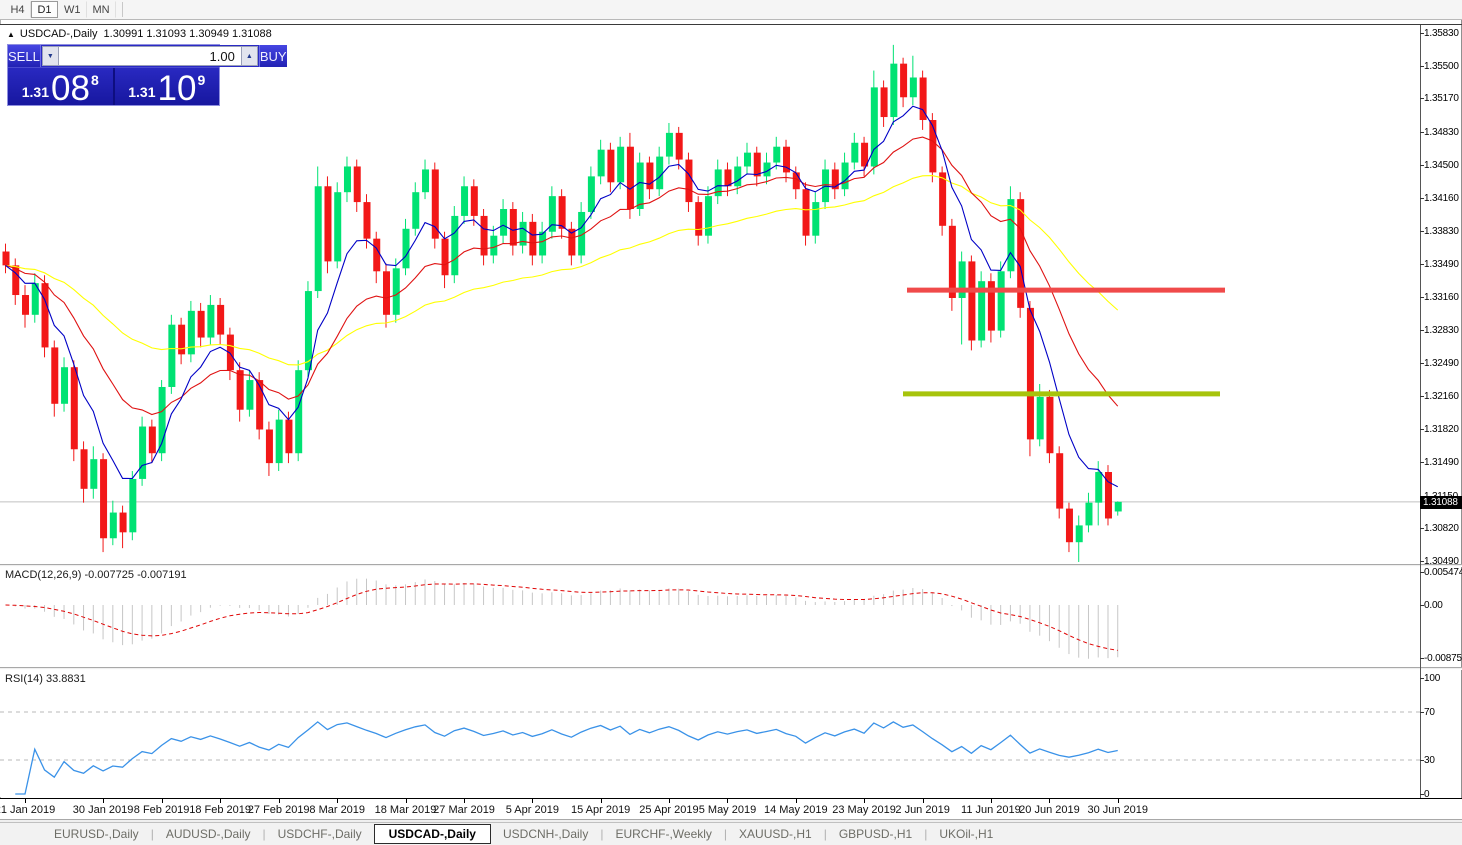 The width and height of the screenshot is (1462, 845). What do you see at coordinates (161, 810) in the screenshot?
I see `date-label: 8 Feb 2019` at bounding box center [161, 810].